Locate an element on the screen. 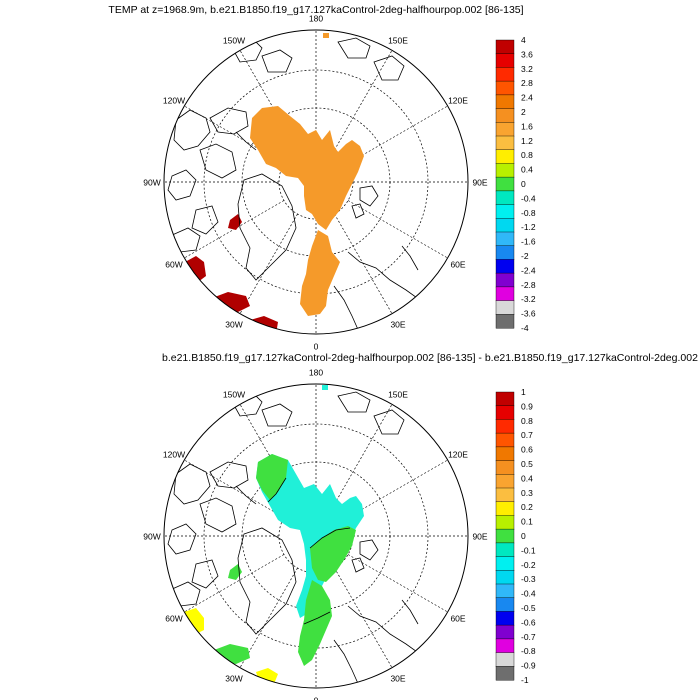 The width and height of the screenshot is (700, 700). colorbar-tick-label: 0.6 is located at coordinates (527, 450).